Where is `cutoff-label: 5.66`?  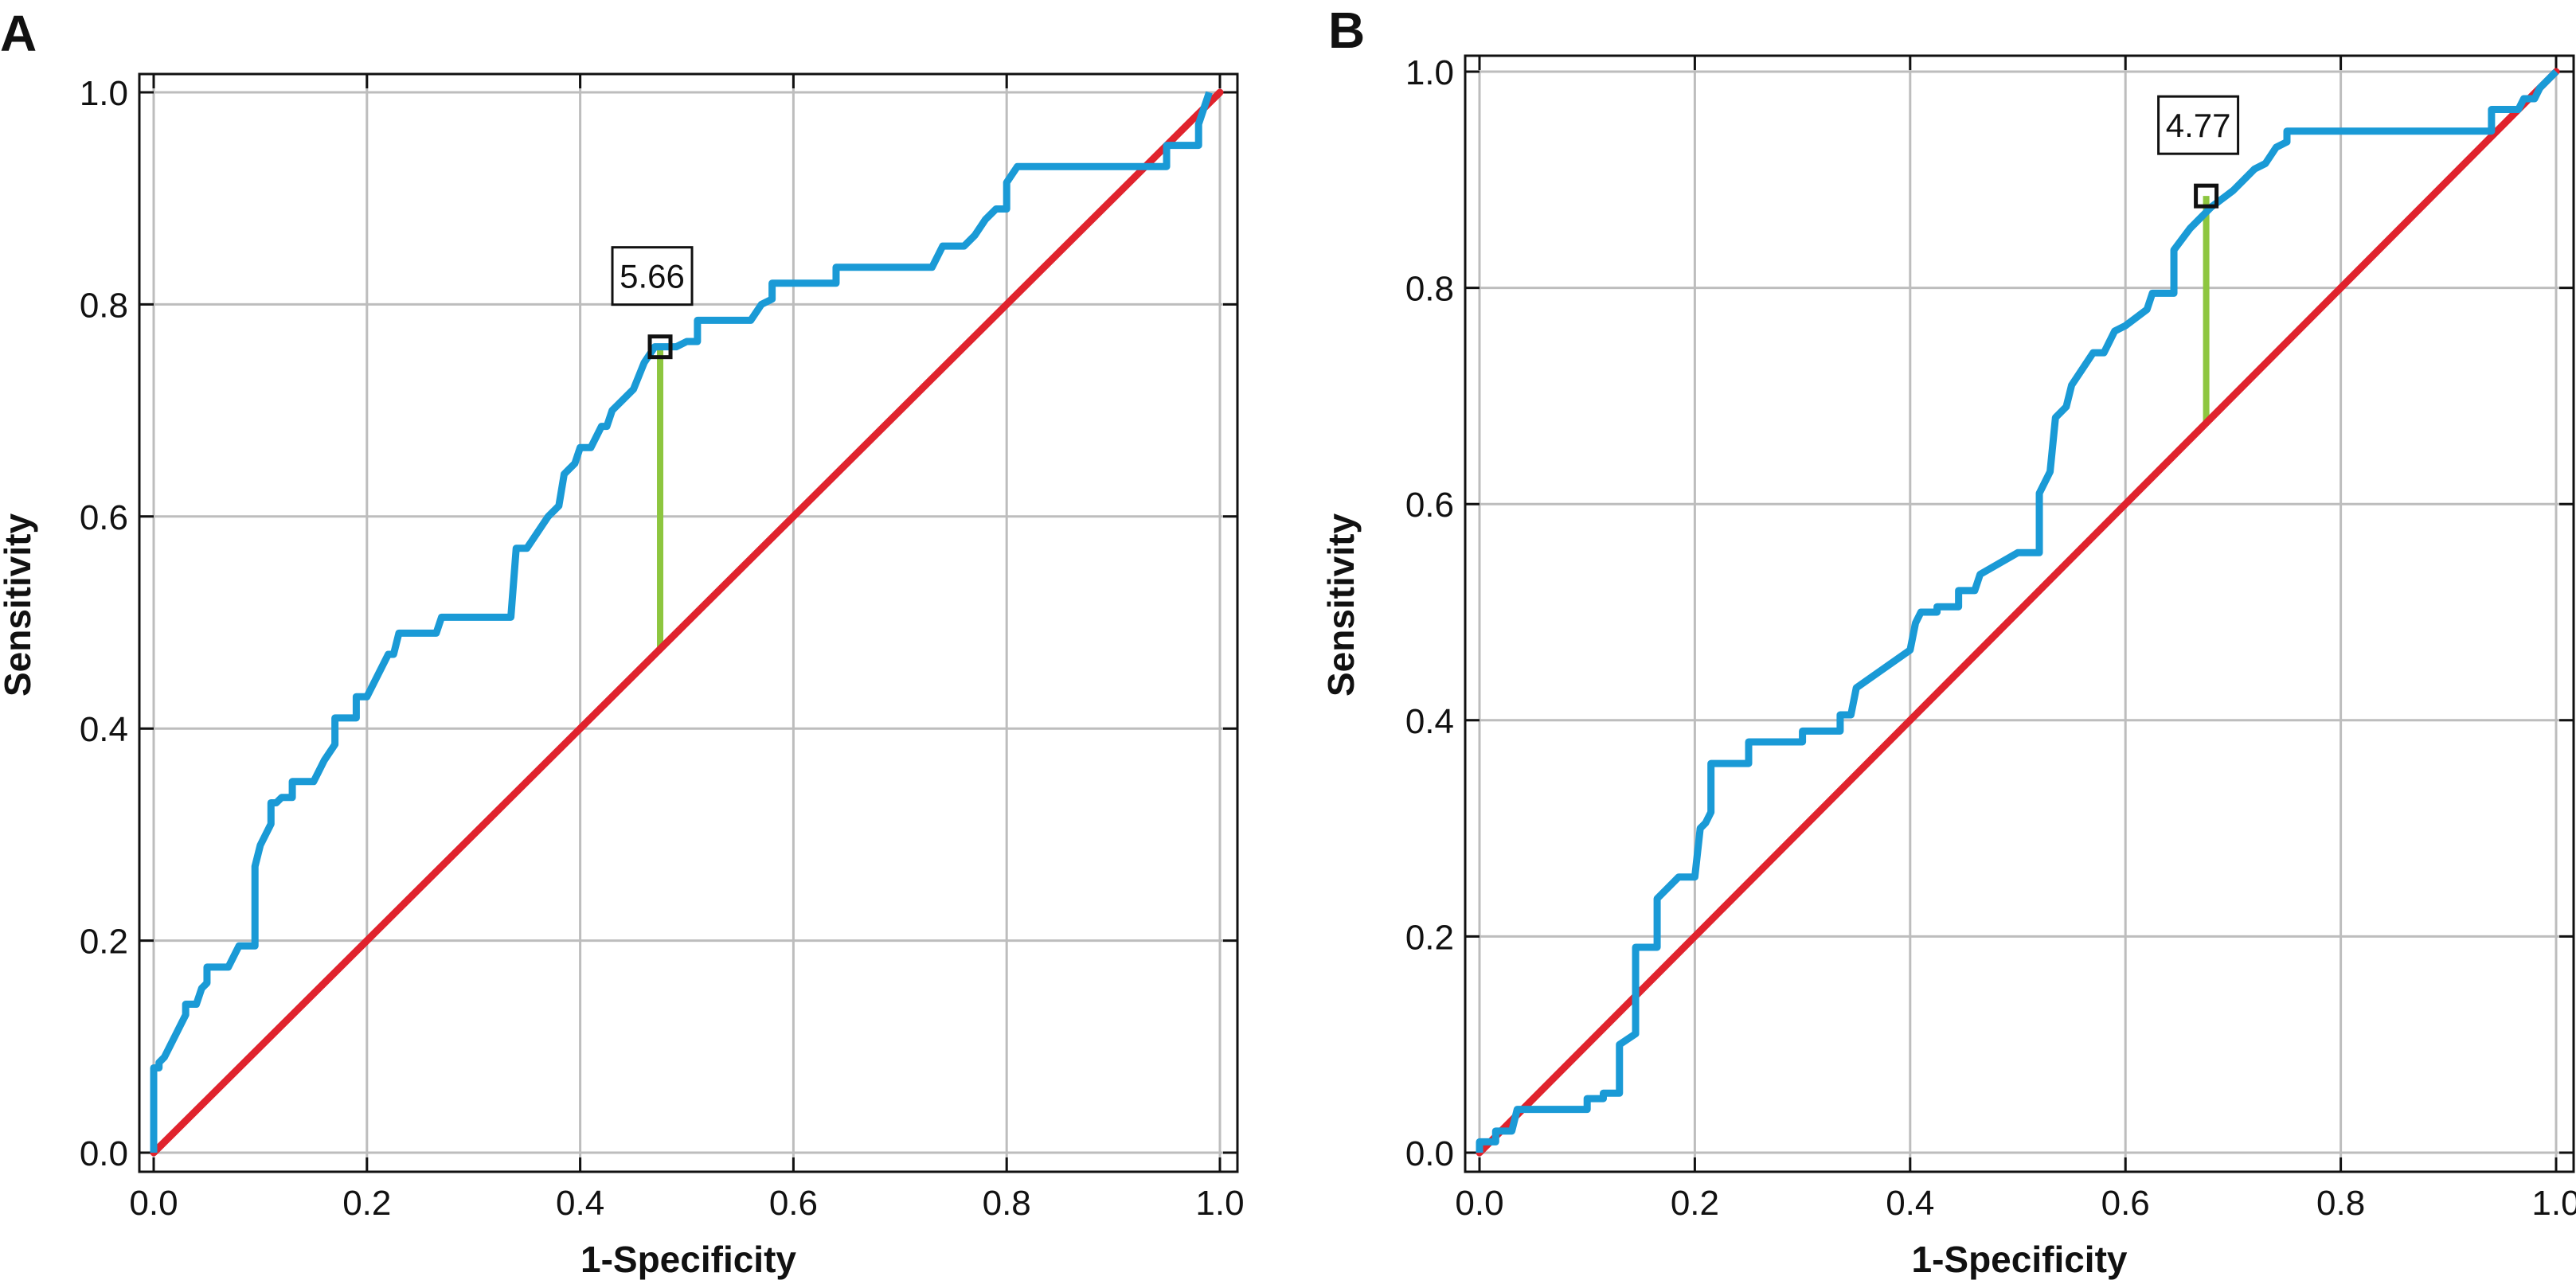 cutoff-label: 5.66 is located at coordinates (652, 276).